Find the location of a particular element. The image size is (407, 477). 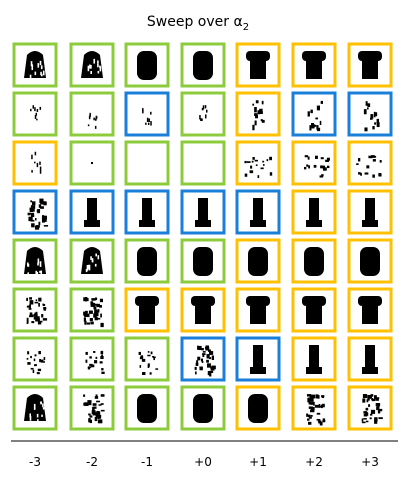

cell-r1-c7 is located at coordinates (370, 65).